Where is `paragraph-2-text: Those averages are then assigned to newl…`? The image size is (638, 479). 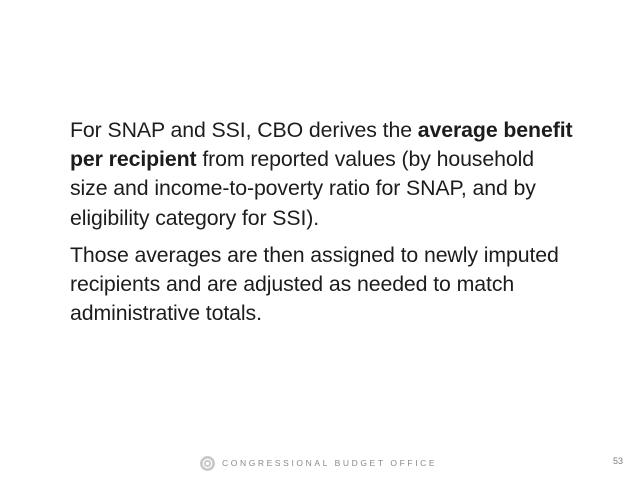
paragraph-2-text: Those averages are then assigned to newl… is located at coordinates (314, 284).